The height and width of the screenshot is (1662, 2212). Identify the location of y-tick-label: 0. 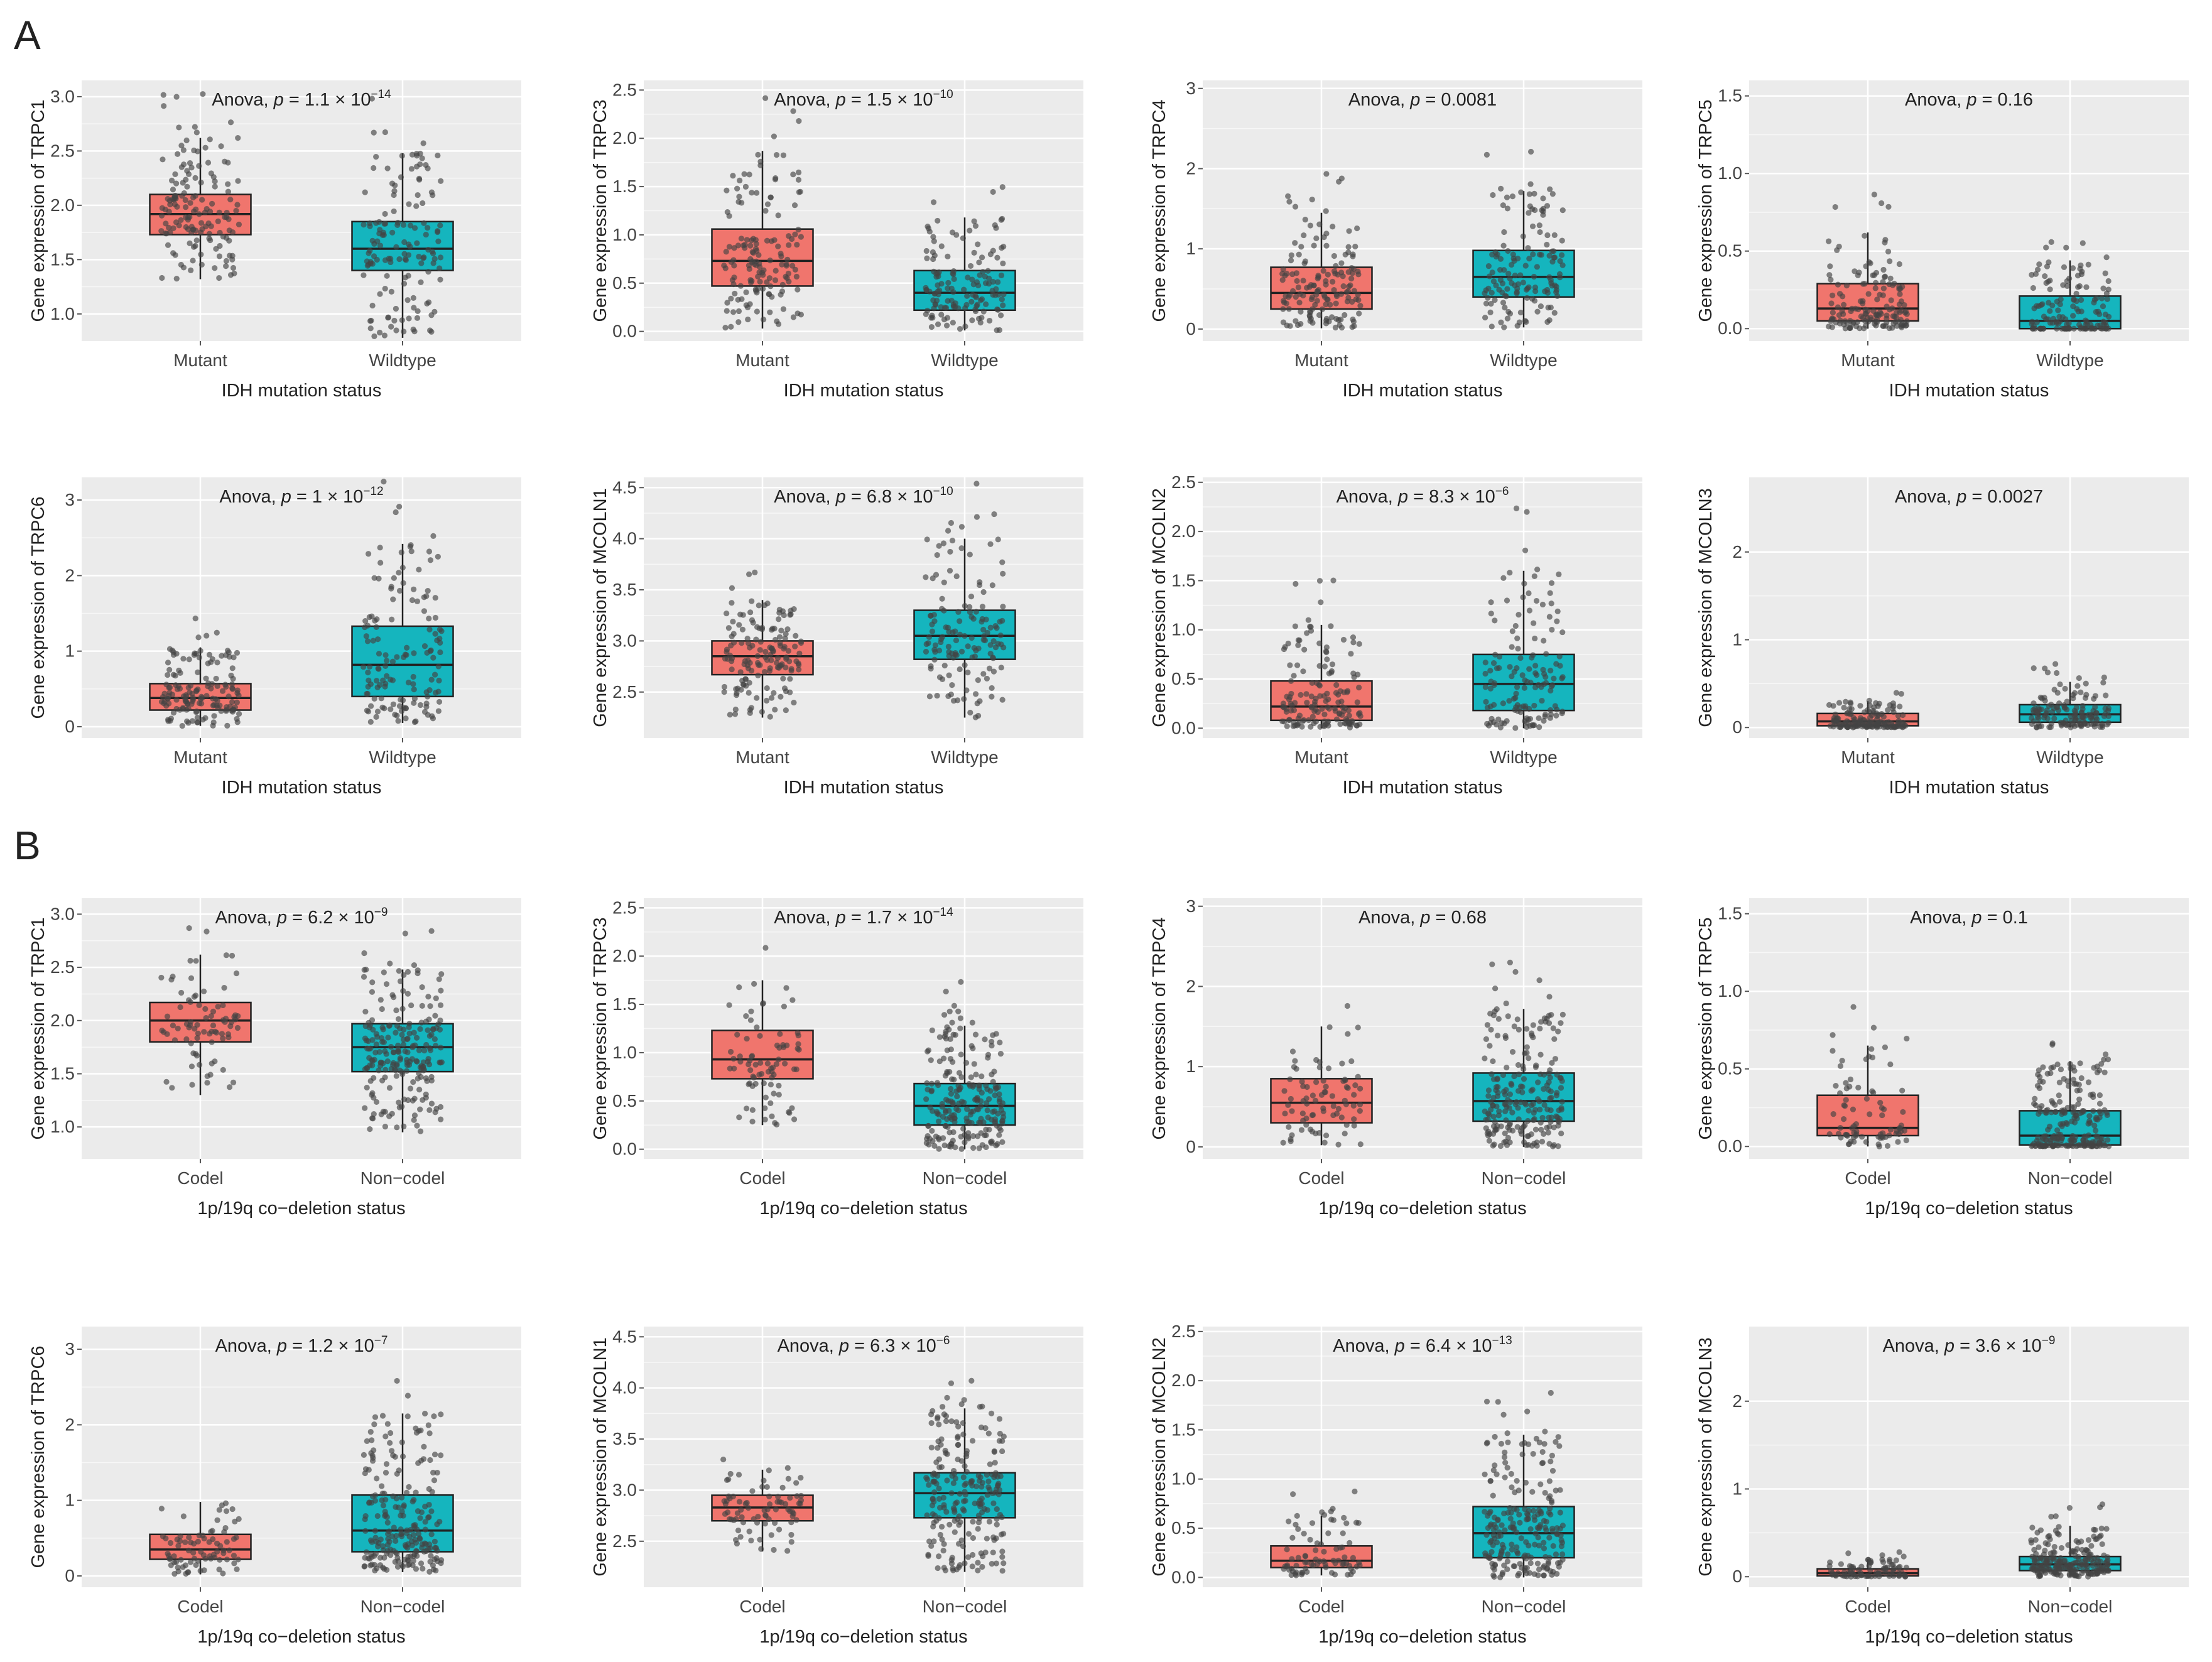
(70, 1575).